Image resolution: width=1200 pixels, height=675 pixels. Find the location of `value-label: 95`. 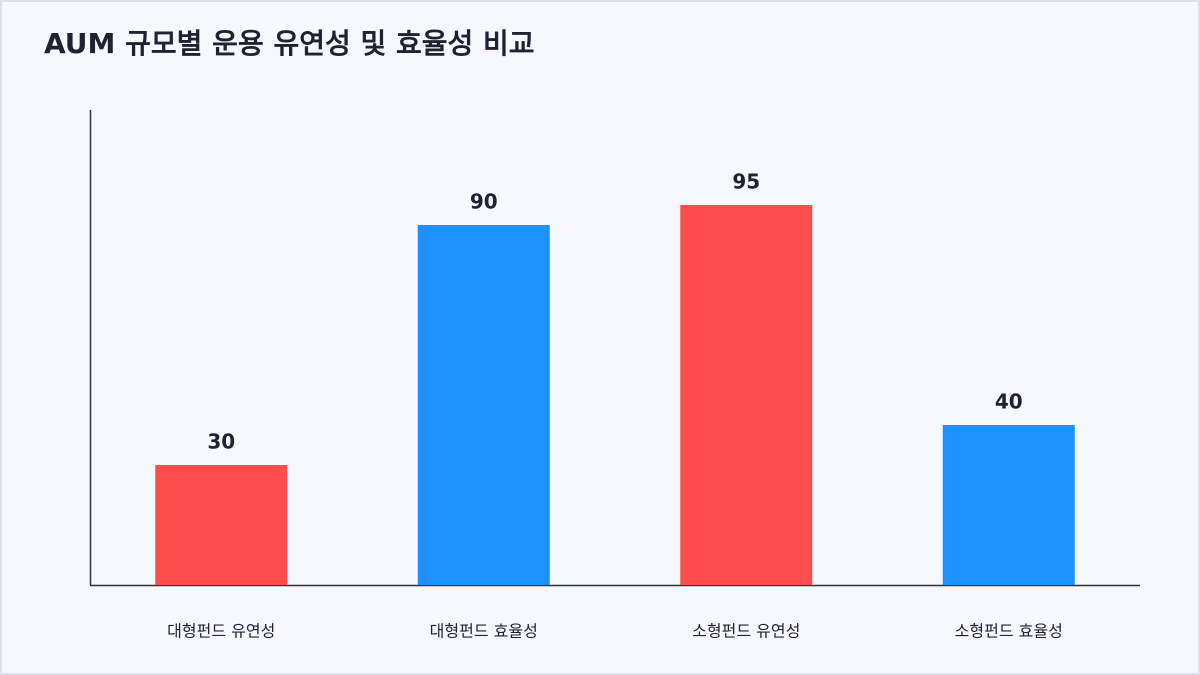

value-label: 95 is located at coordinates (746, 182).